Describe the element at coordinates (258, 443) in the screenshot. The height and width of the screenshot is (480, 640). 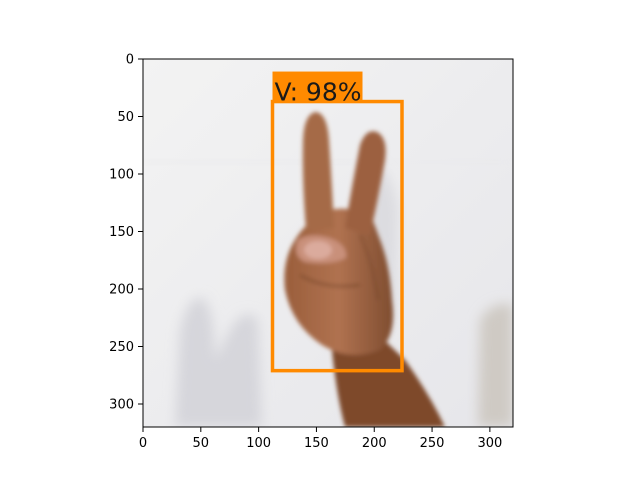
I see `x-tick-label: 100` at that location.